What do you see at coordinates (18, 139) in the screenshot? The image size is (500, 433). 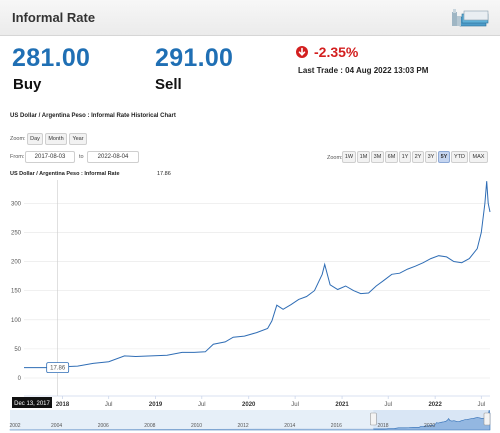 I see `zoom-label: Zoom:` at bounding box center [18, 139].